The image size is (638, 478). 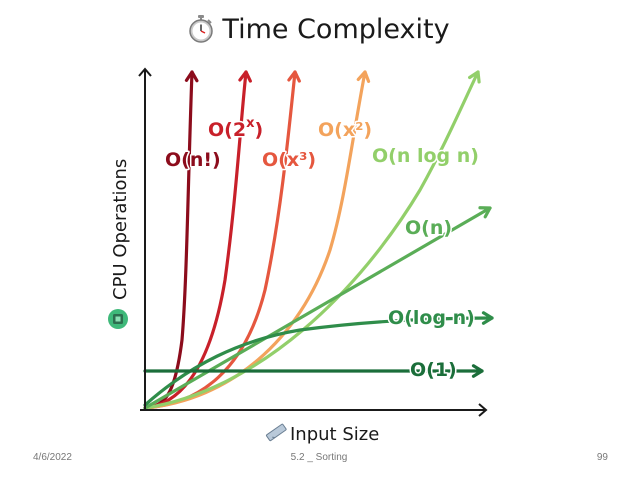 What do you see at coordinates (289, 160) in the screenshot?
I see `curve-label-cubic: O(x³)` at bounding box center [289, 160].